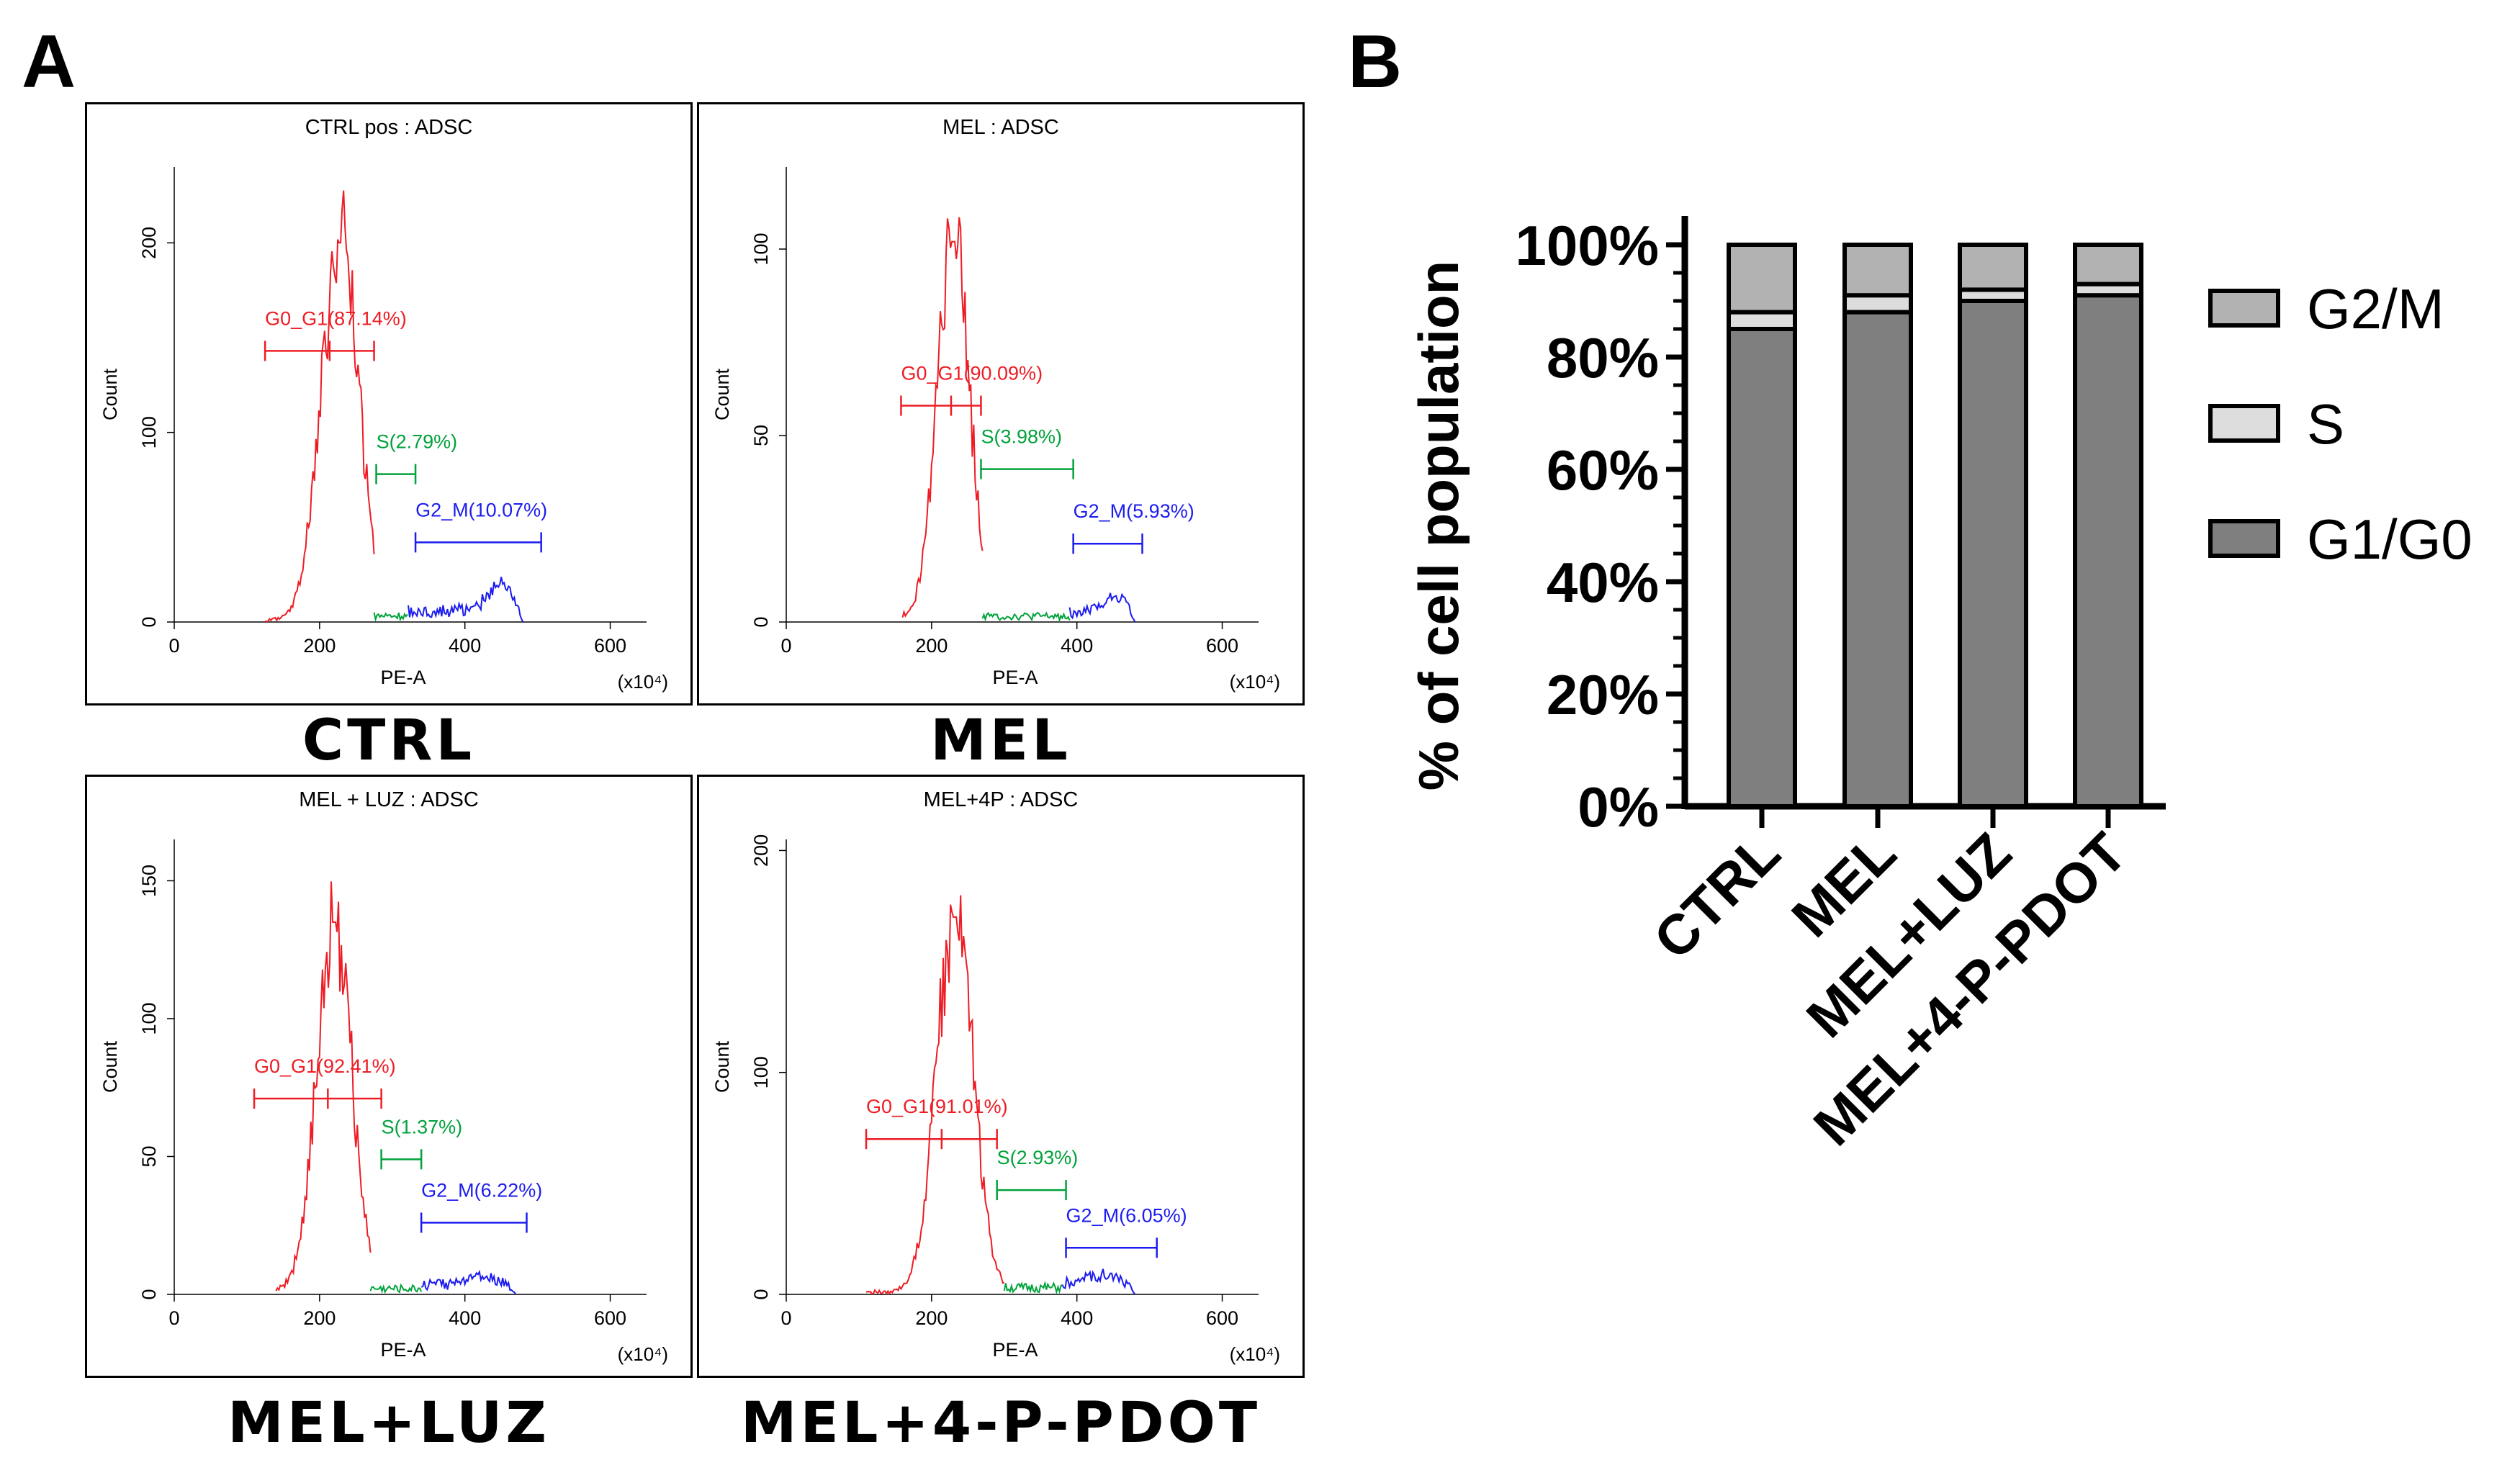  Describe the element at coordinates (1588, 245) in the screenshot. I see `y-tick-label: 100%` at that location.